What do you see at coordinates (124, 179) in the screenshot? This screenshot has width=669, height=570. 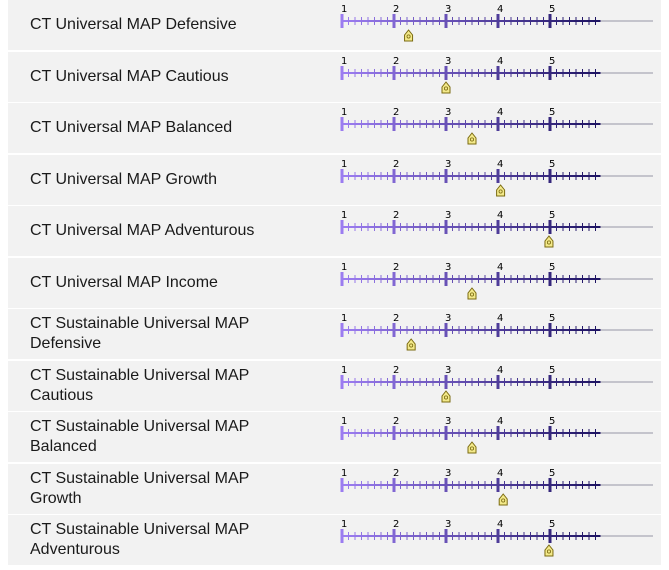 I see `fund-name: CT Universal MAP Growth` at bounding box center [124, 179].